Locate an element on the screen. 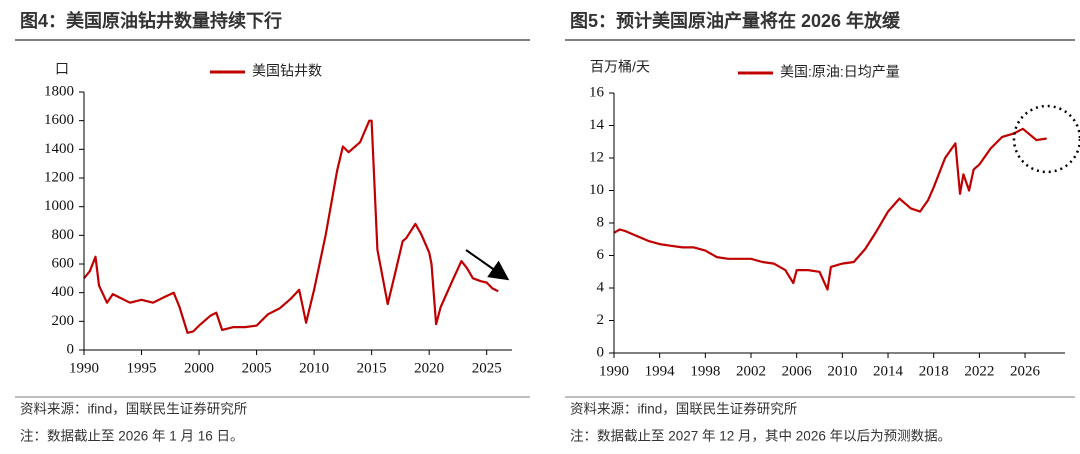 This screenshot has height=454, width=1080. x-tick-label: 2002 is located at coordinates (751, 371).